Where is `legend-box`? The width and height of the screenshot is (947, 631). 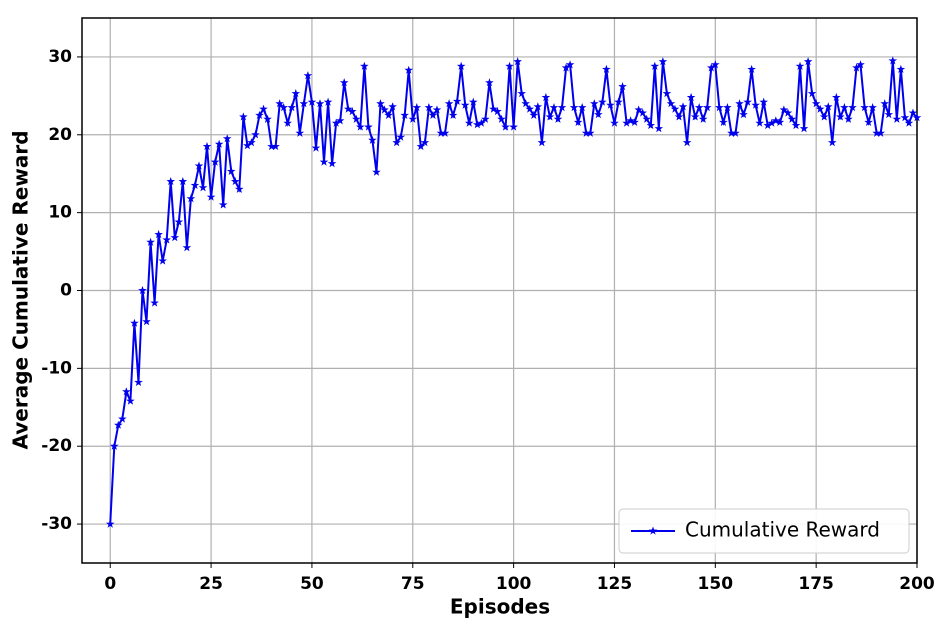 legend-box is located at coordinates (764, 531).